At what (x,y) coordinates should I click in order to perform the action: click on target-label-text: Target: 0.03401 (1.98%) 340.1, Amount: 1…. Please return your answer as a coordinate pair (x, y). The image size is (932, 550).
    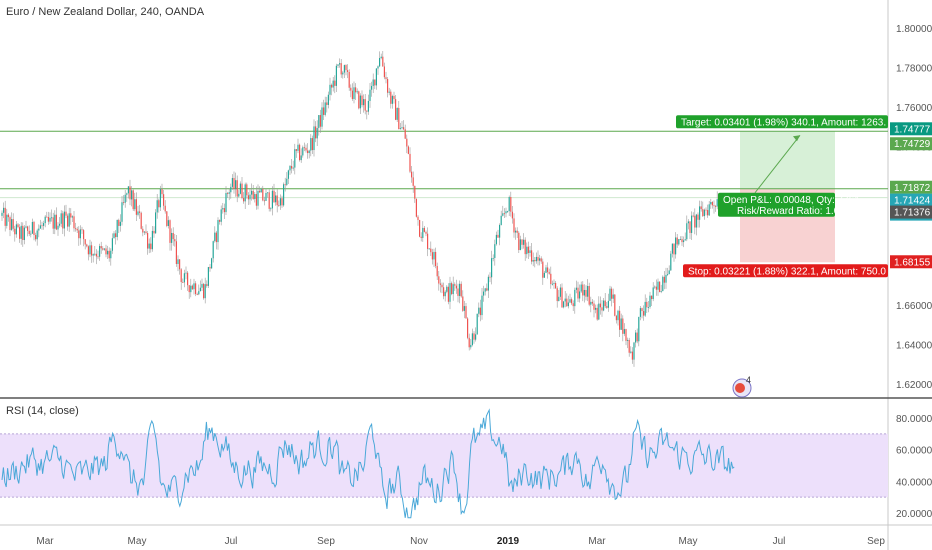
    Looking at the image, I should click on (783, 122).